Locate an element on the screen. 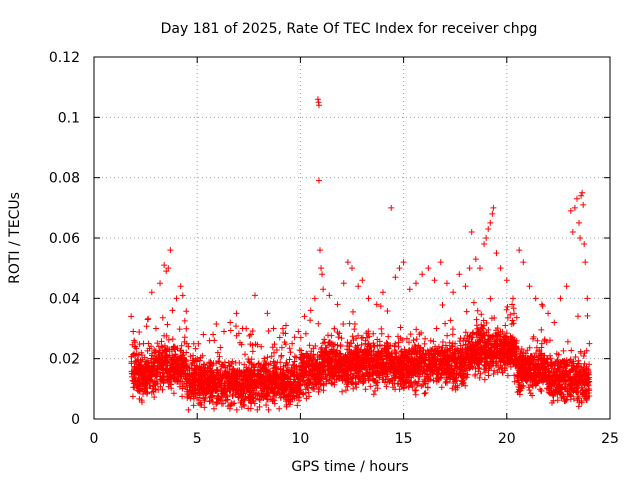  x-tick-label: 20 is located at coordinates (507, 439).